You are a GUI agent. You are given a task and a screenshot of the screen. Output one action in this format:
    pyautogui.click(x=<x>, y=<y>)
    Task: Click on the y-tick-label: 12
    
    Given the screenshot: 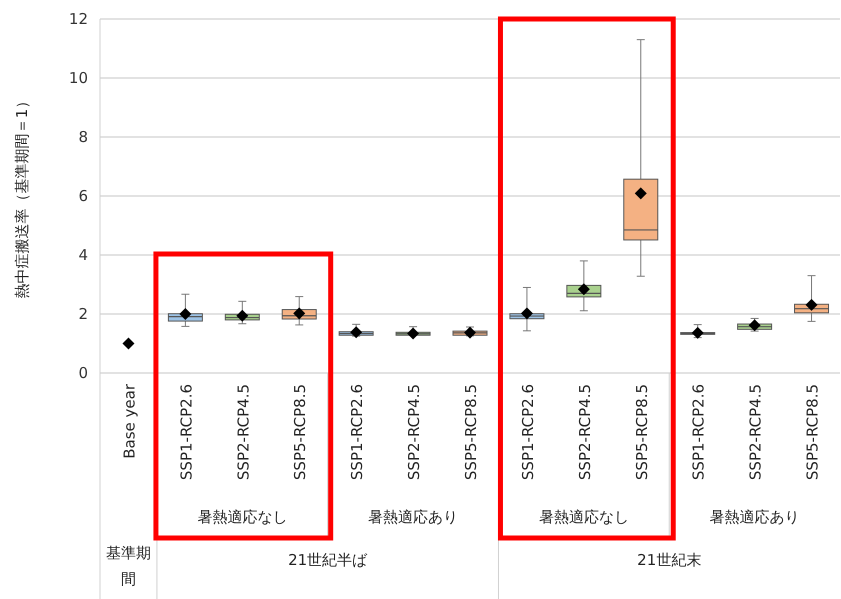 What is the action you would take?
    pyautogui.click(x=78, y=19)
    